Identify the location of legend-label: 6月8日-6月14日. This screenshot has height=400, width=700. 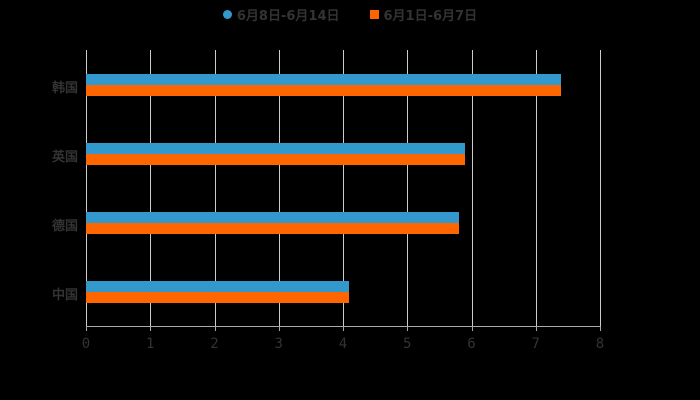
(288, 16).